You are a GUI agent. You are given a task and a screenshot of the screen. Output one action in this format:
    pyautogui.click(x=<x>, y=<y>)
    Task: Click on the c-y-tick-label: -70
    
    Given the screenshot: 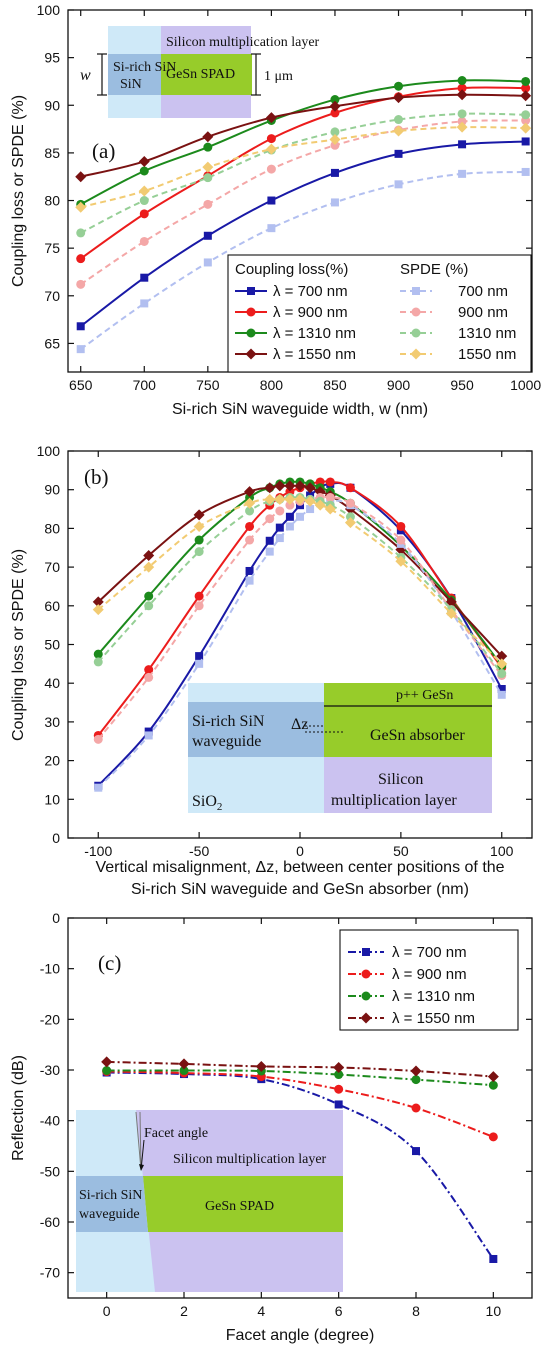 What is the action you would take?
    pyautogui.click(x=50, y=1273)
    